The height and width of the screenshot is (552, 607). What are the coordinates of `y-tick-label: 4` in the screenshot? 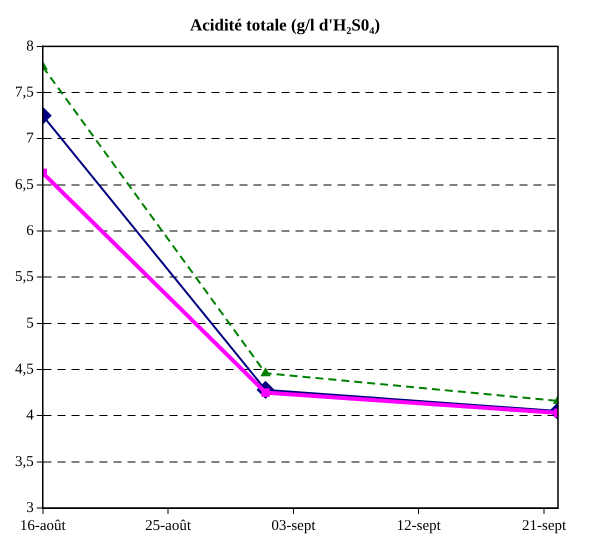 It's located at (30, 416).